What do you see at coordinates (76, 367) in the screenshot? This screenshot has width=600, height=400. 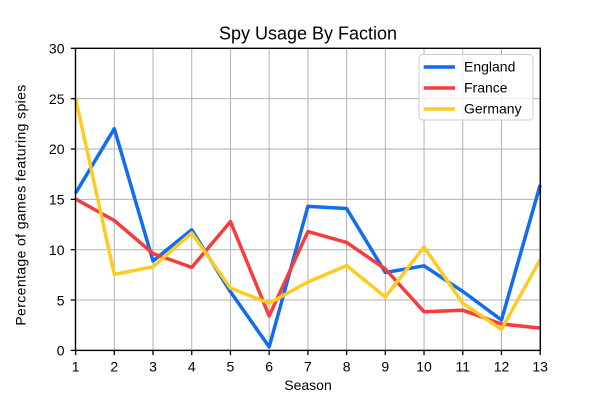 I see `svg-text: 1` at bounding box center [76, 367].